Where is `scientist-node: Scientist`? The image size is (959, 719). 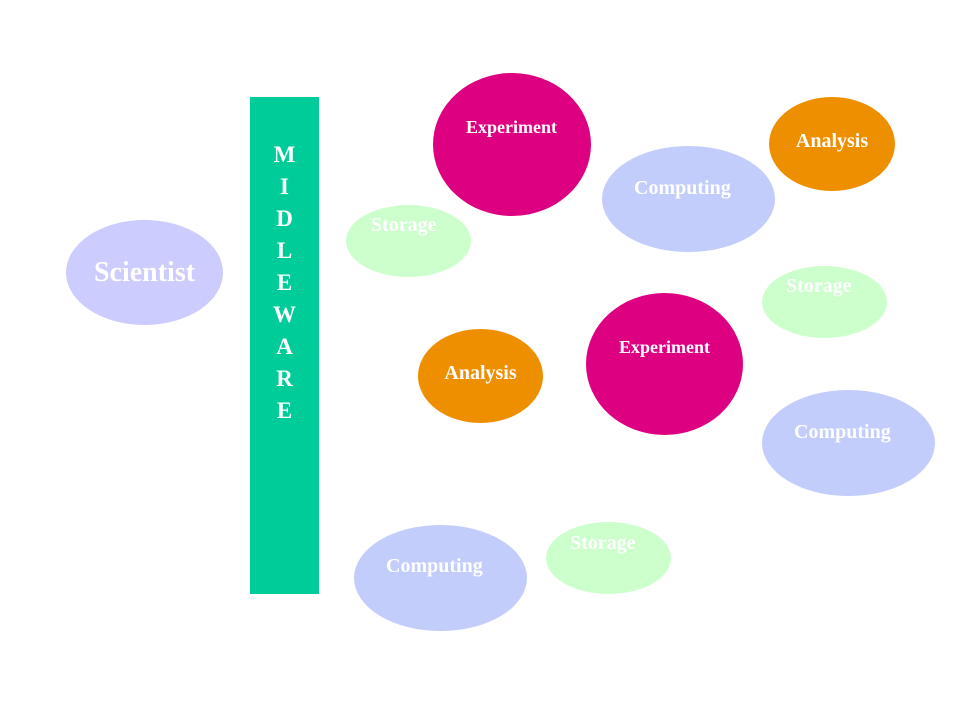 scientist-node: Scientist is located at coordinates (144, 272).